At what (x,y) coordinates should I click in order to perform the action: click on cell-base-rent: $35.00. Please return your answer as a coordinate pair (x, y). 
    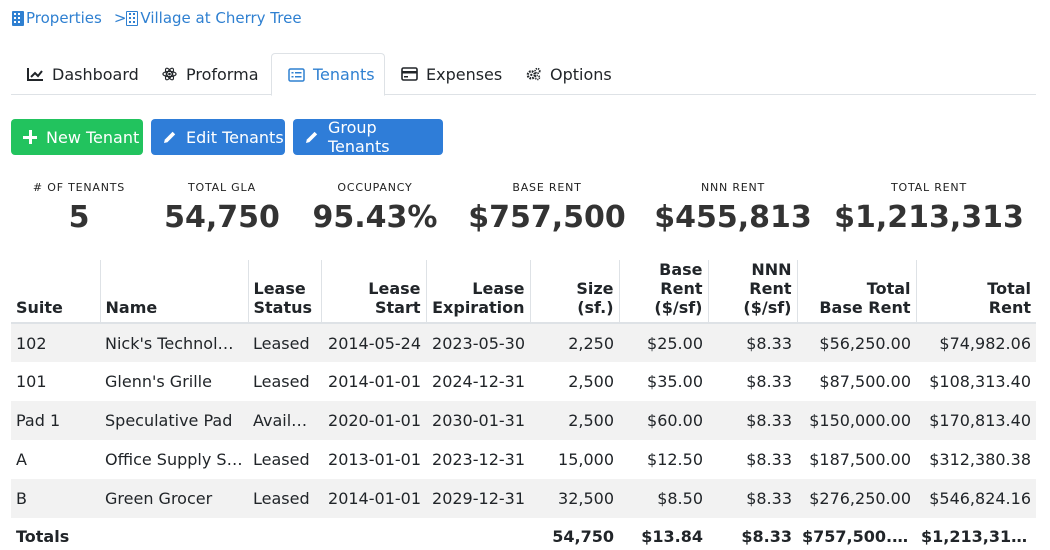
    Looking at the image, I should click on (675, 381).